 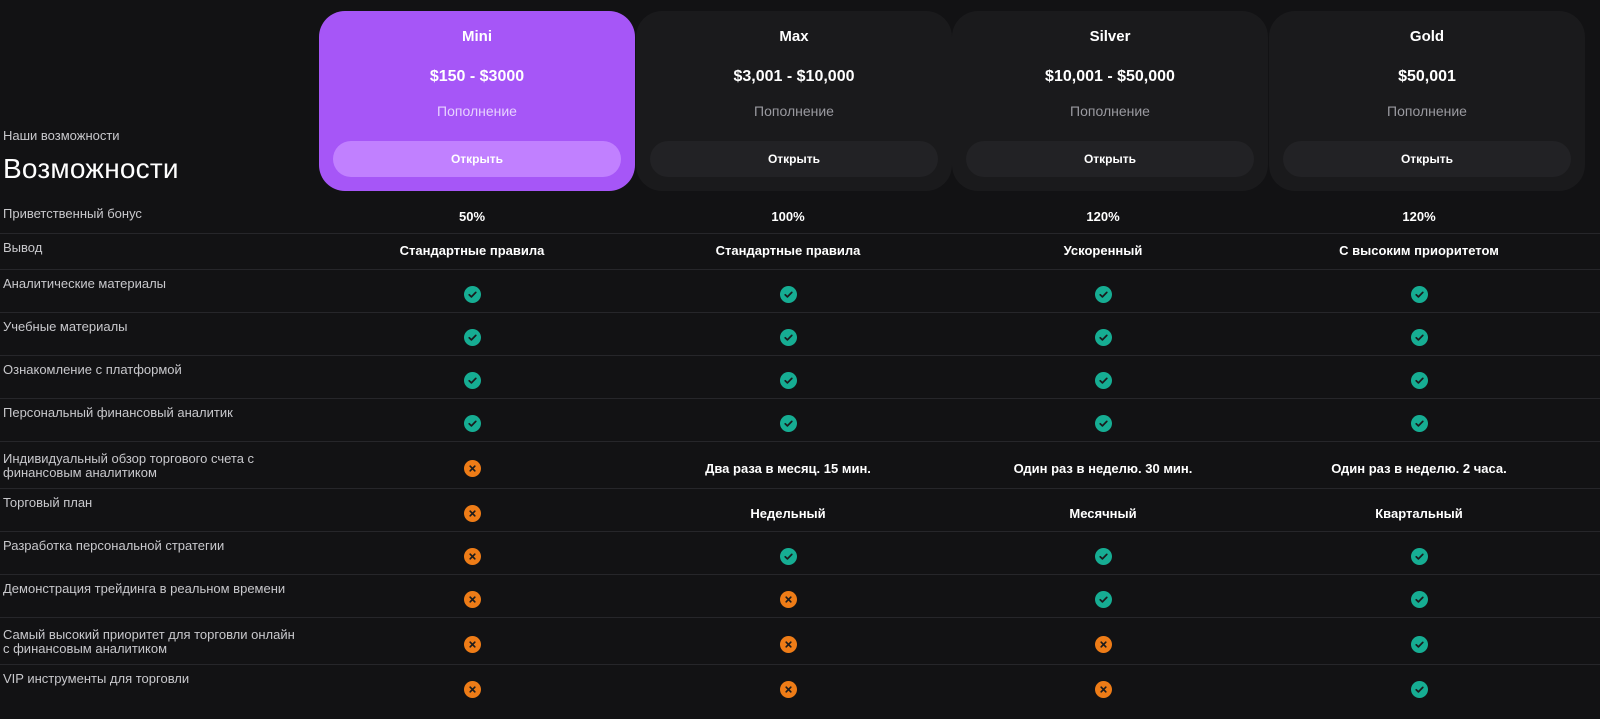 I want to click on feature-label: Торговый план, so click(x=48, y=502).